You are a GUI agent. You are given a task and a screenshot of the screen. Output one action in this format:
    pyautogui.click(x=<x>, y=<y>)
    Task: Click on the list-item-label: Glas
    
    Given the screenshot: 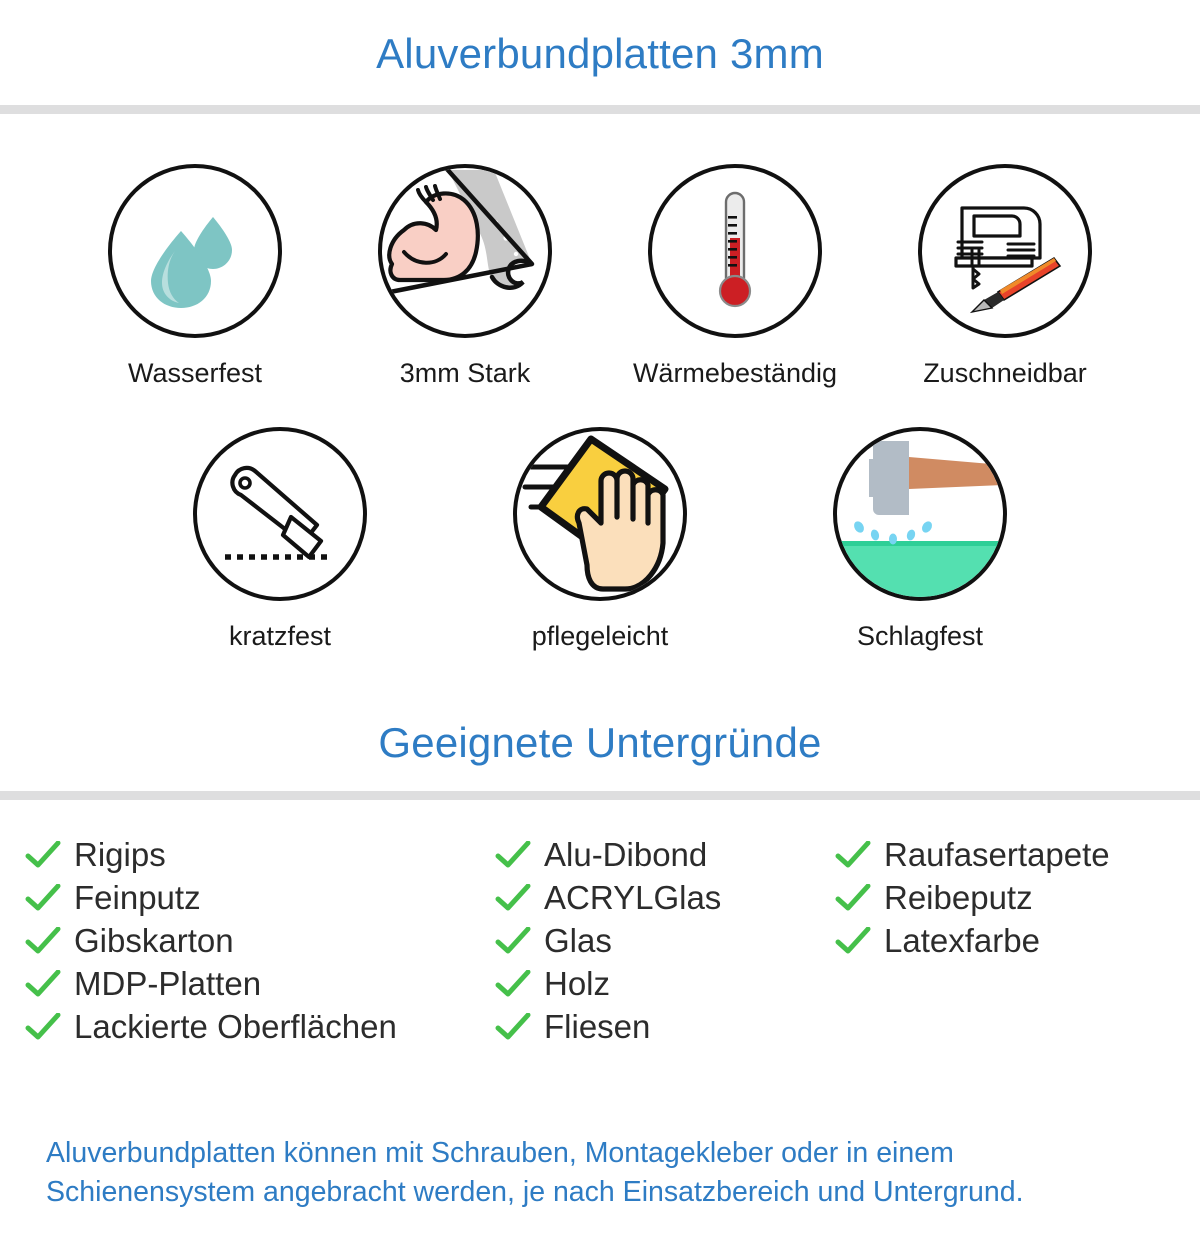 What is the action you would take?
    pyautogui.click(x=578, y=941)
    